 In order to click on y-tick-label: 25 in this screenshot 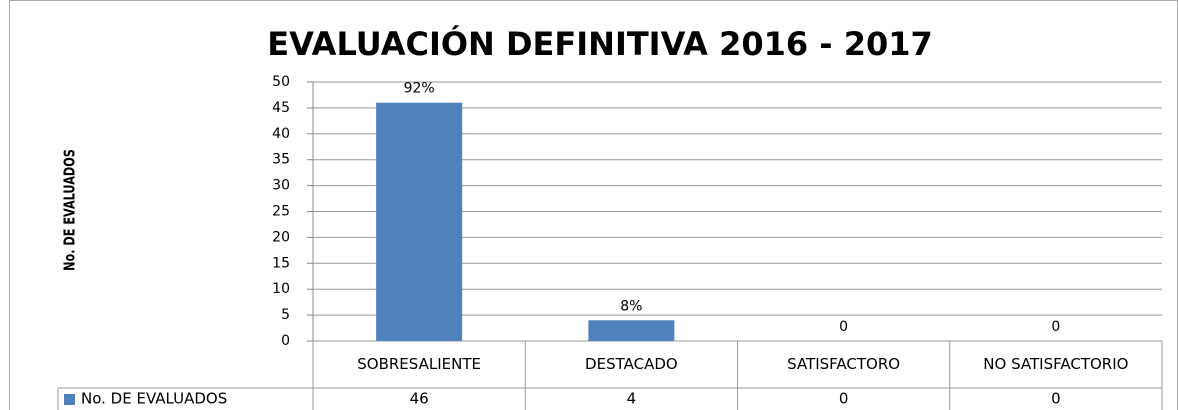, I will do `click(281, 212)`.